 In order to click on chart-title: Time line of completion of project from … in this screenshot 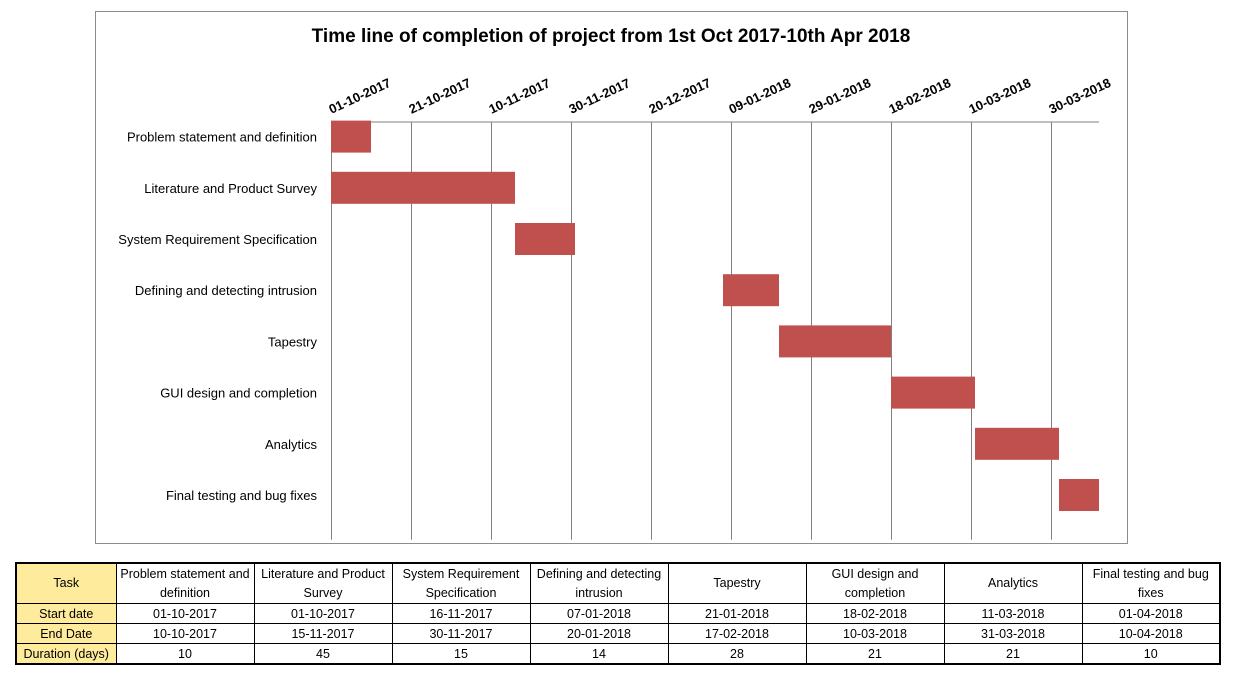, I will do `click(611, 36)`.